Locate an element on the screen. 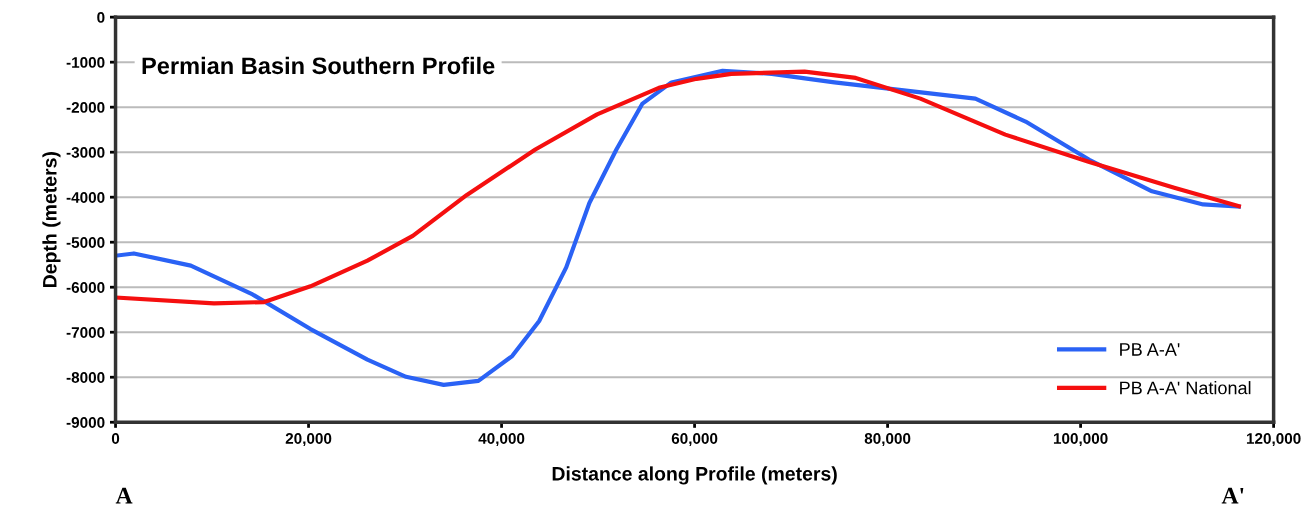  y-tick-label: -8000 is located at coordinates (85, 377).